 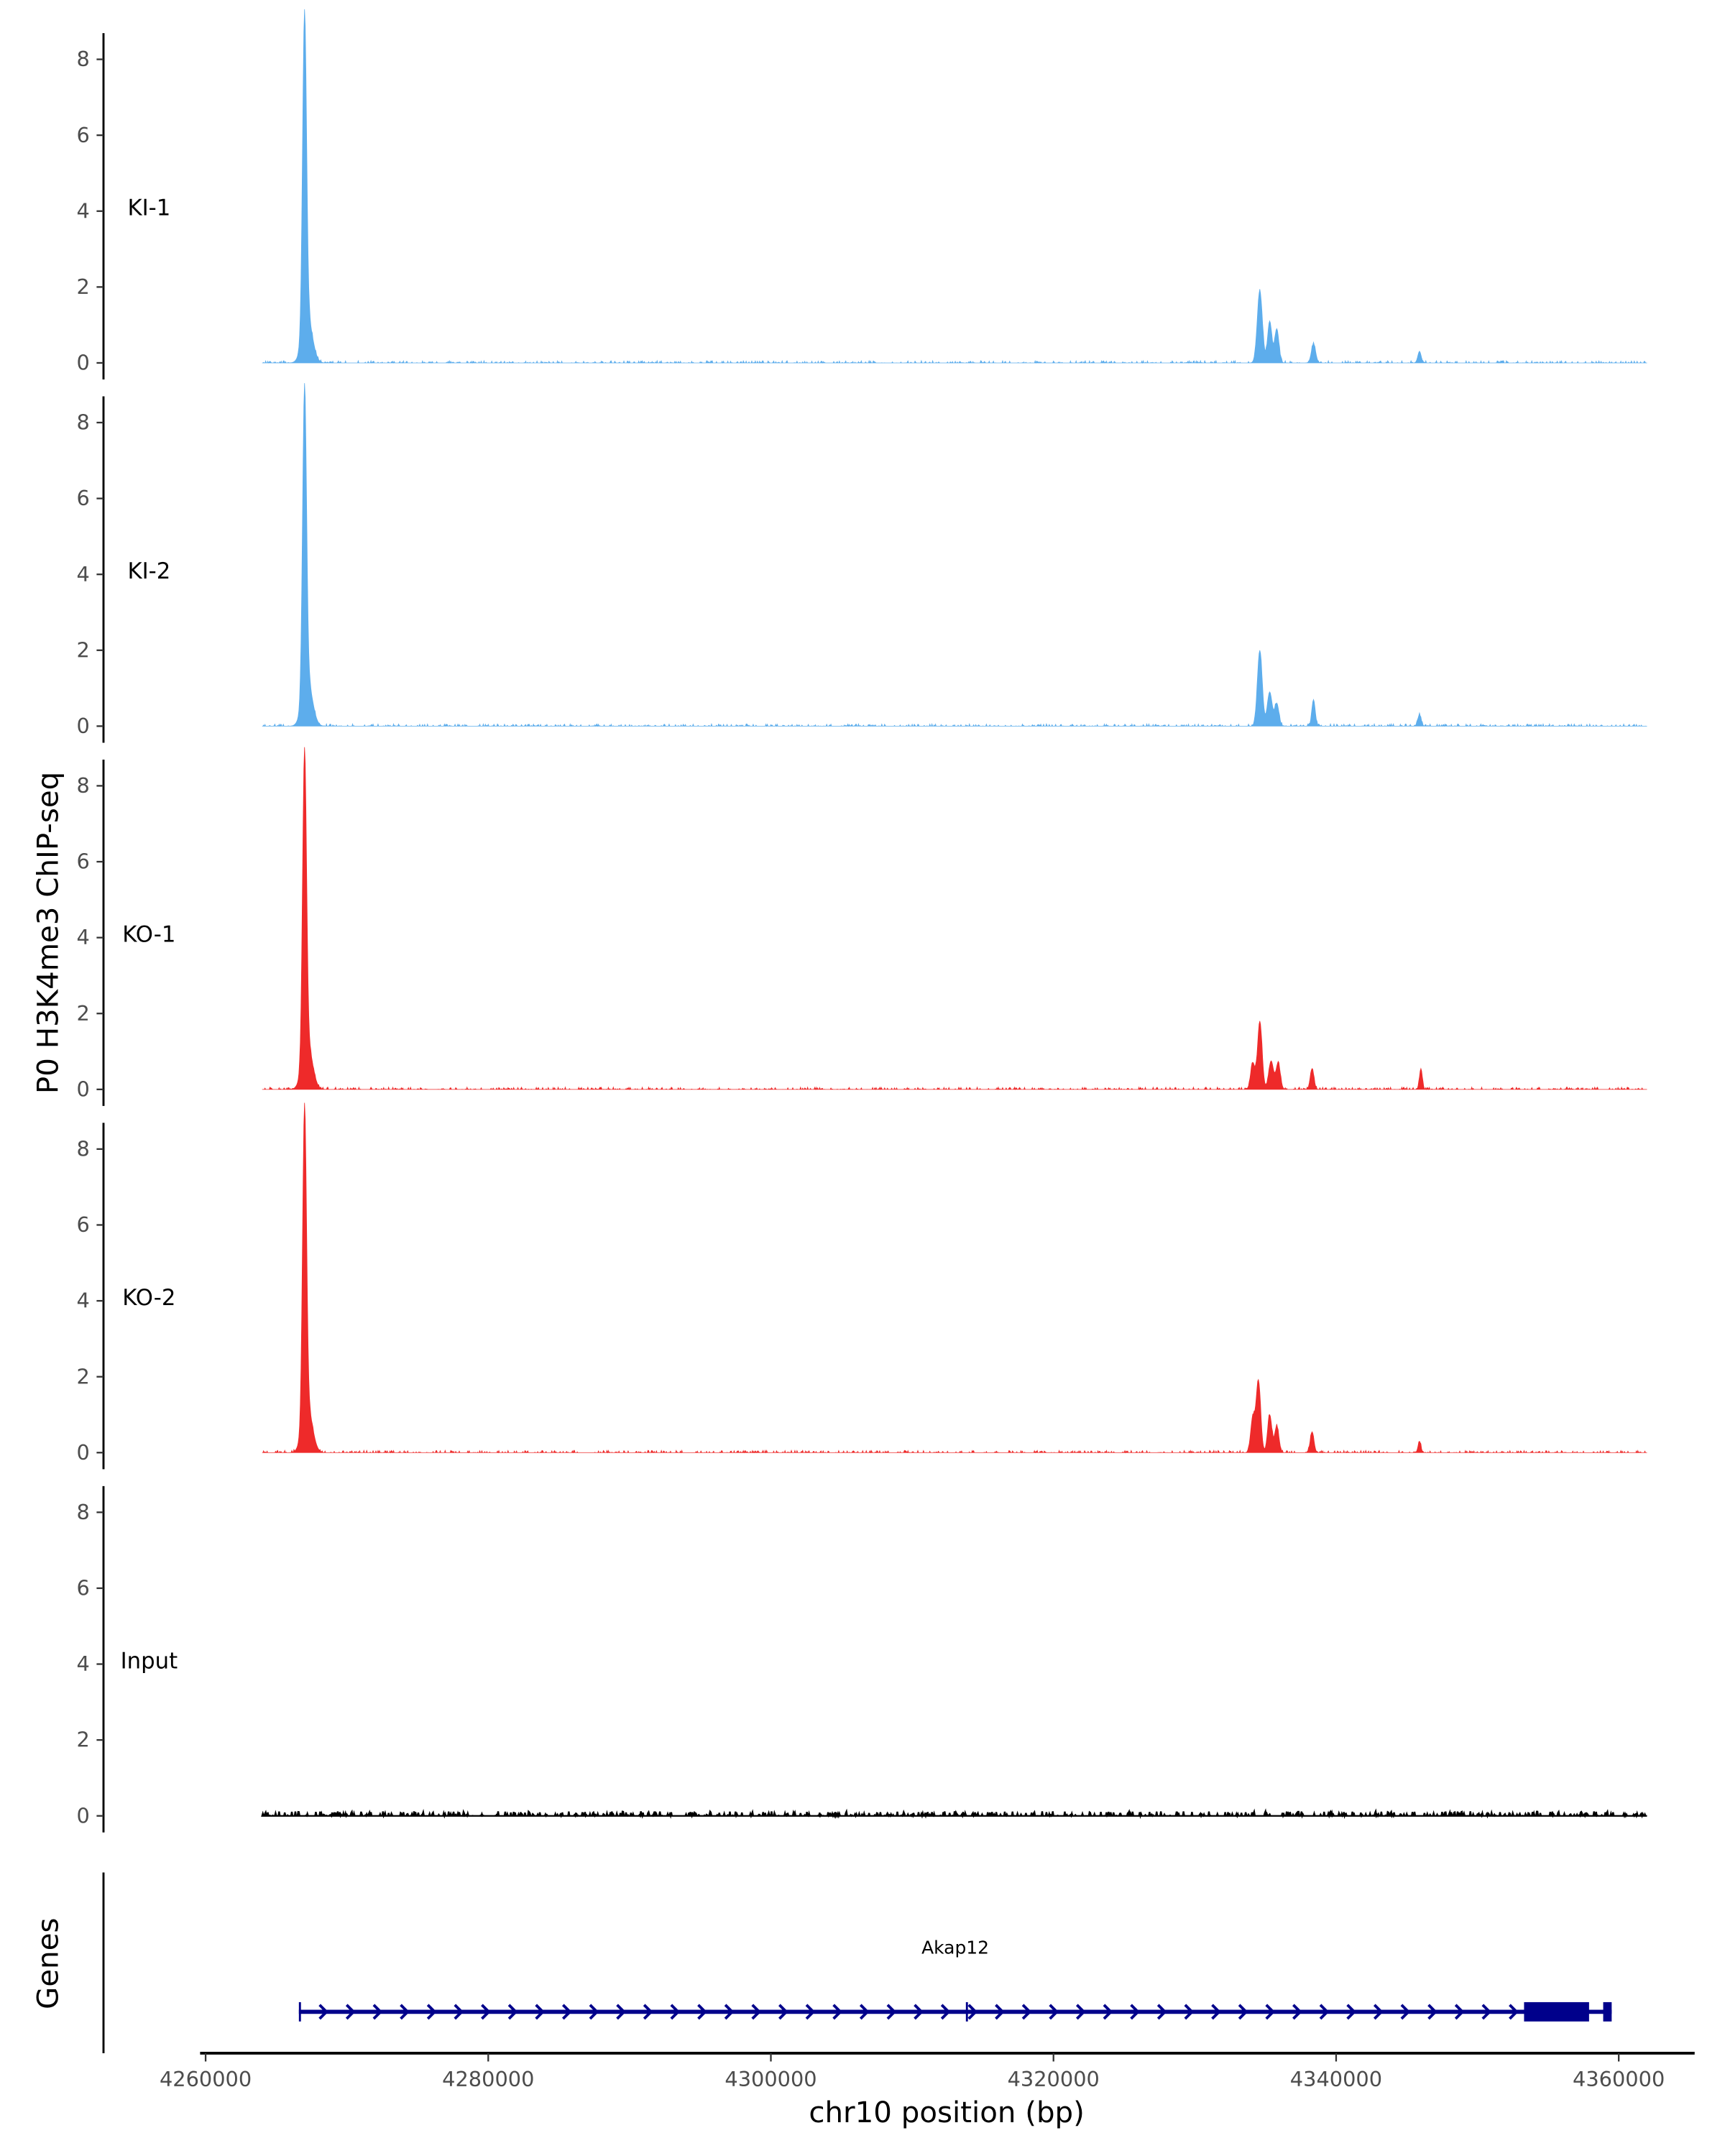 What do you see at coordinates (148, 571) in the screenshot?
I see `track-label: KI-2` at bounding box center [148, 571].